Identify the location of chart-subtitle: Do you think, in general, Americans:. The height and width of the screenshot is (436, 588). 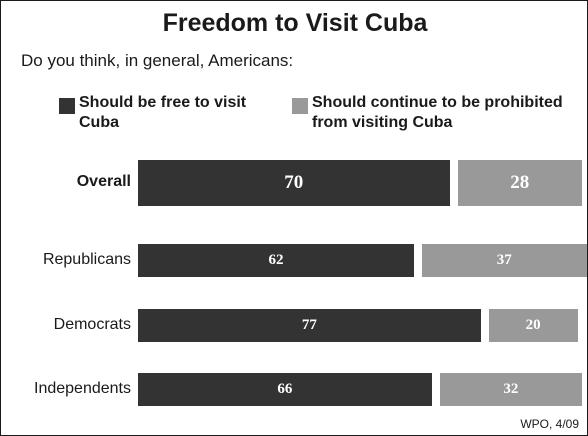
(157, 60).